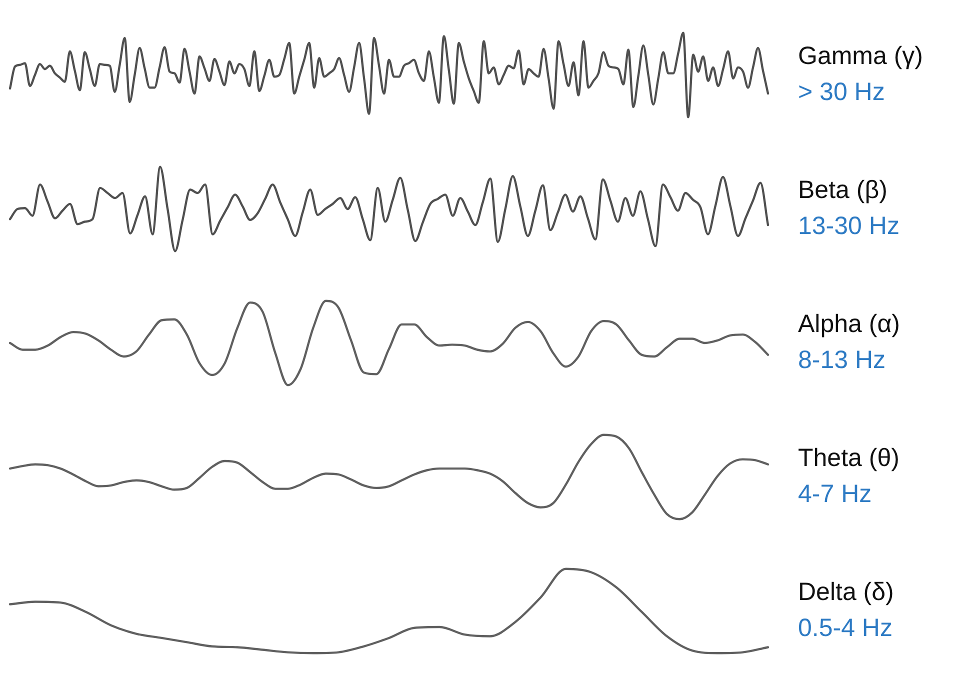  What do you see at coordinates (845, 628) in the screenshot?
I see `text: 0.5-4 Hz` at bounding box center [845, 628].